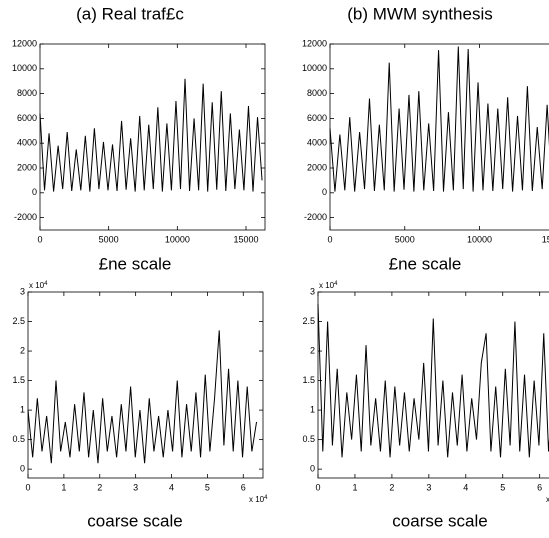  I want to click on subplot-title: (b) MWM synthesis, so click(419, 13).